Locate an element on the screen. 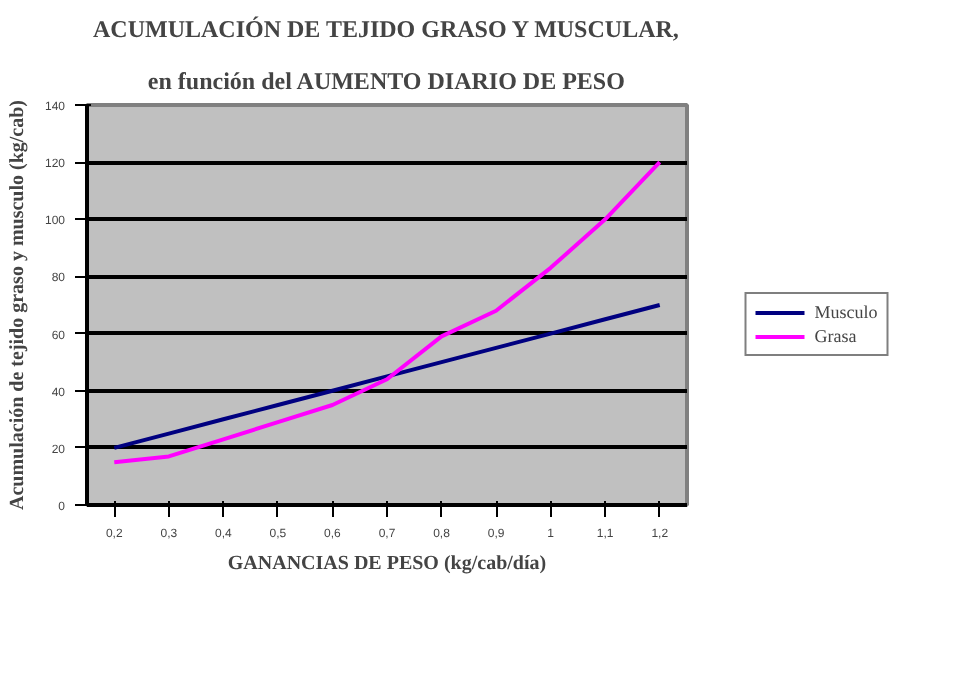 Image resolution: width=974 pixels, height=676 pixels. legend-label: Musculo is located at coordinates (846, 312).